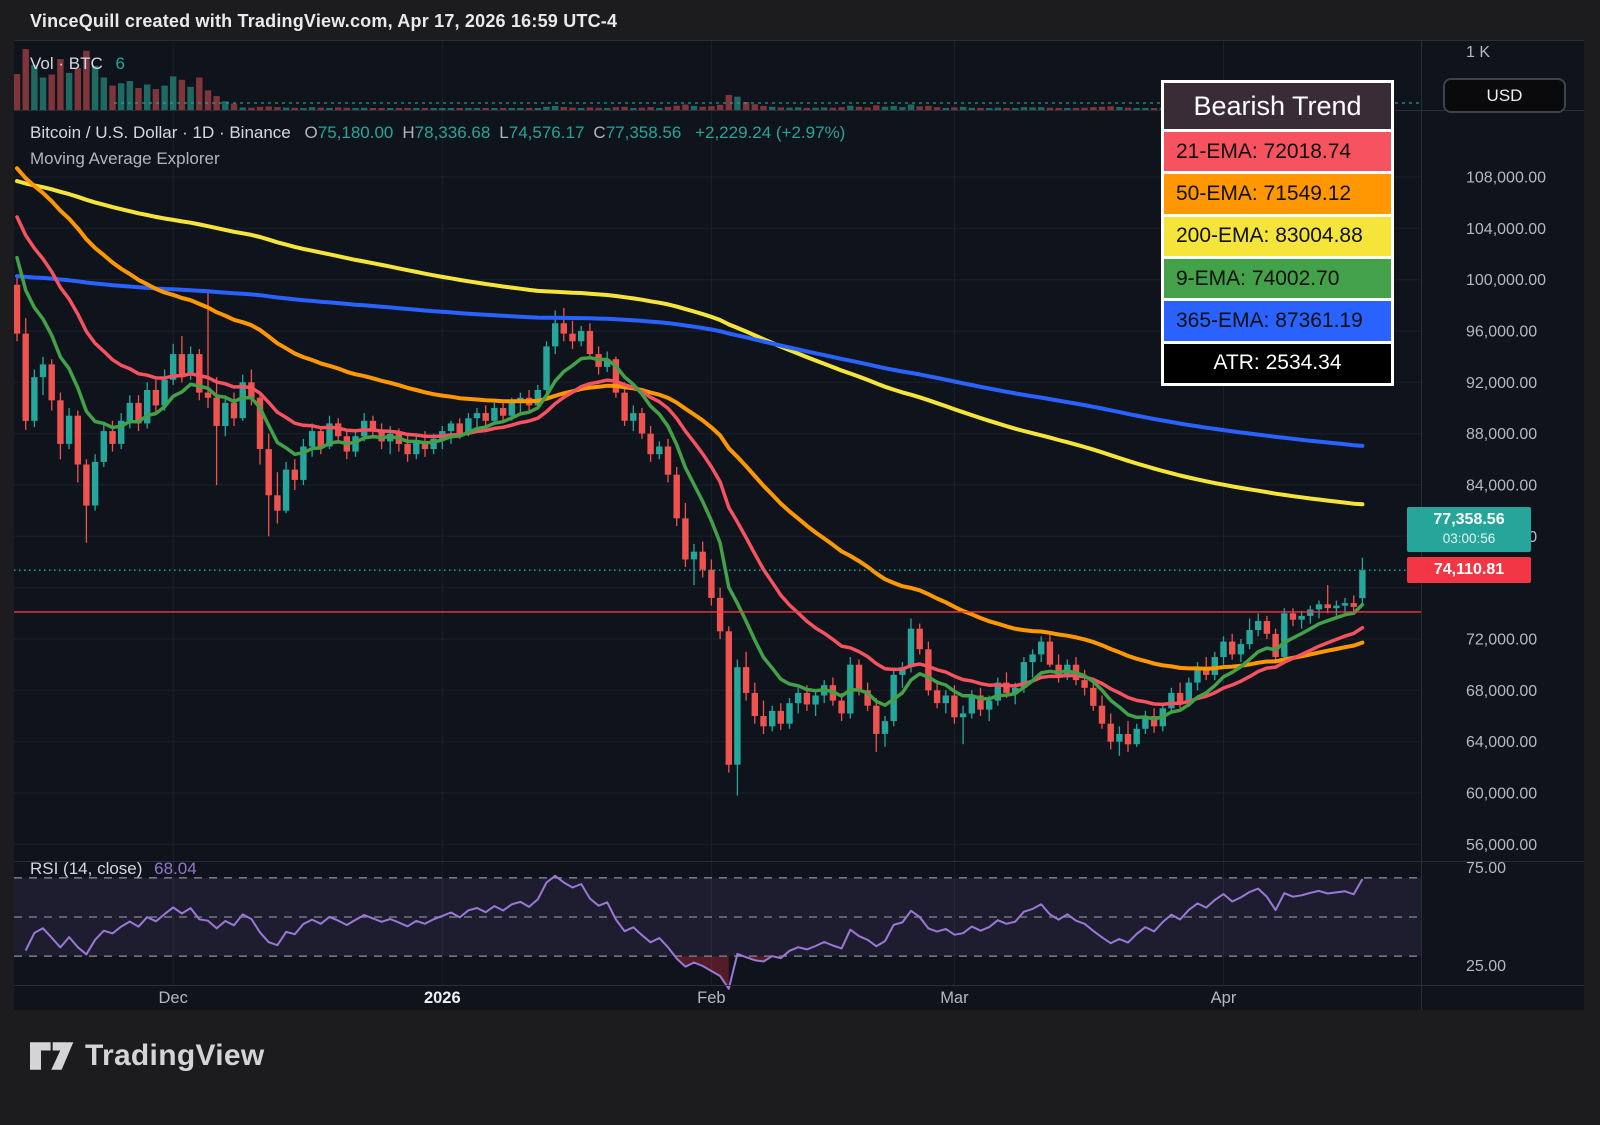 Image resolution: width=1600 pixels, height=1125 pixels. What do you see at coordinates (1478, 52) in the screenshot?
I see `svg-text: 1 K` at bounding box center [1478, 52].